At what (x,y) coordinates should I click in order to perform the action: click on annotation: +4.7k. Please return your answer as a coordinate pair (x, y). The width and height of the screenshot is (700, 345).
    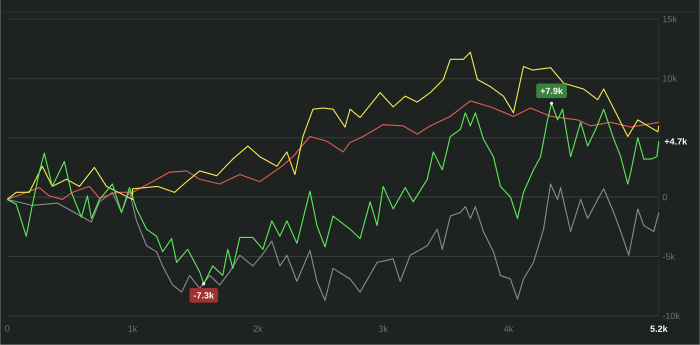
    Looking at the image, I should click on (676, 141).